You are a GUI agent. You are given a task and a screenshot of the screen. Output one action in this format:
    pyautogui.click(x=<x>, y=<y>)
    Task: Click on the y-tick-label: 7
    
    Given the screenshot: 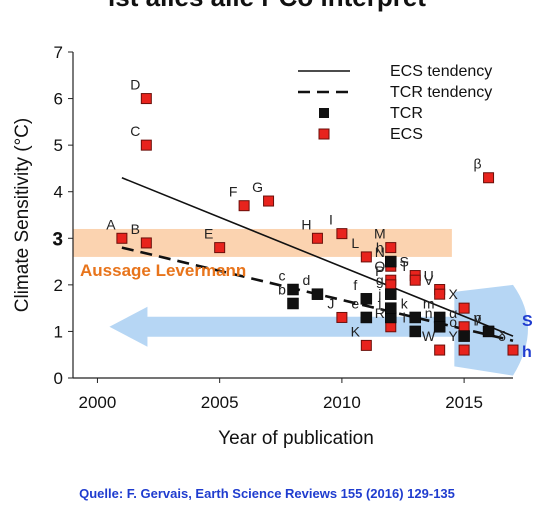 What is the action you would take?
    pyautogui.click(x=58, y=52)
    